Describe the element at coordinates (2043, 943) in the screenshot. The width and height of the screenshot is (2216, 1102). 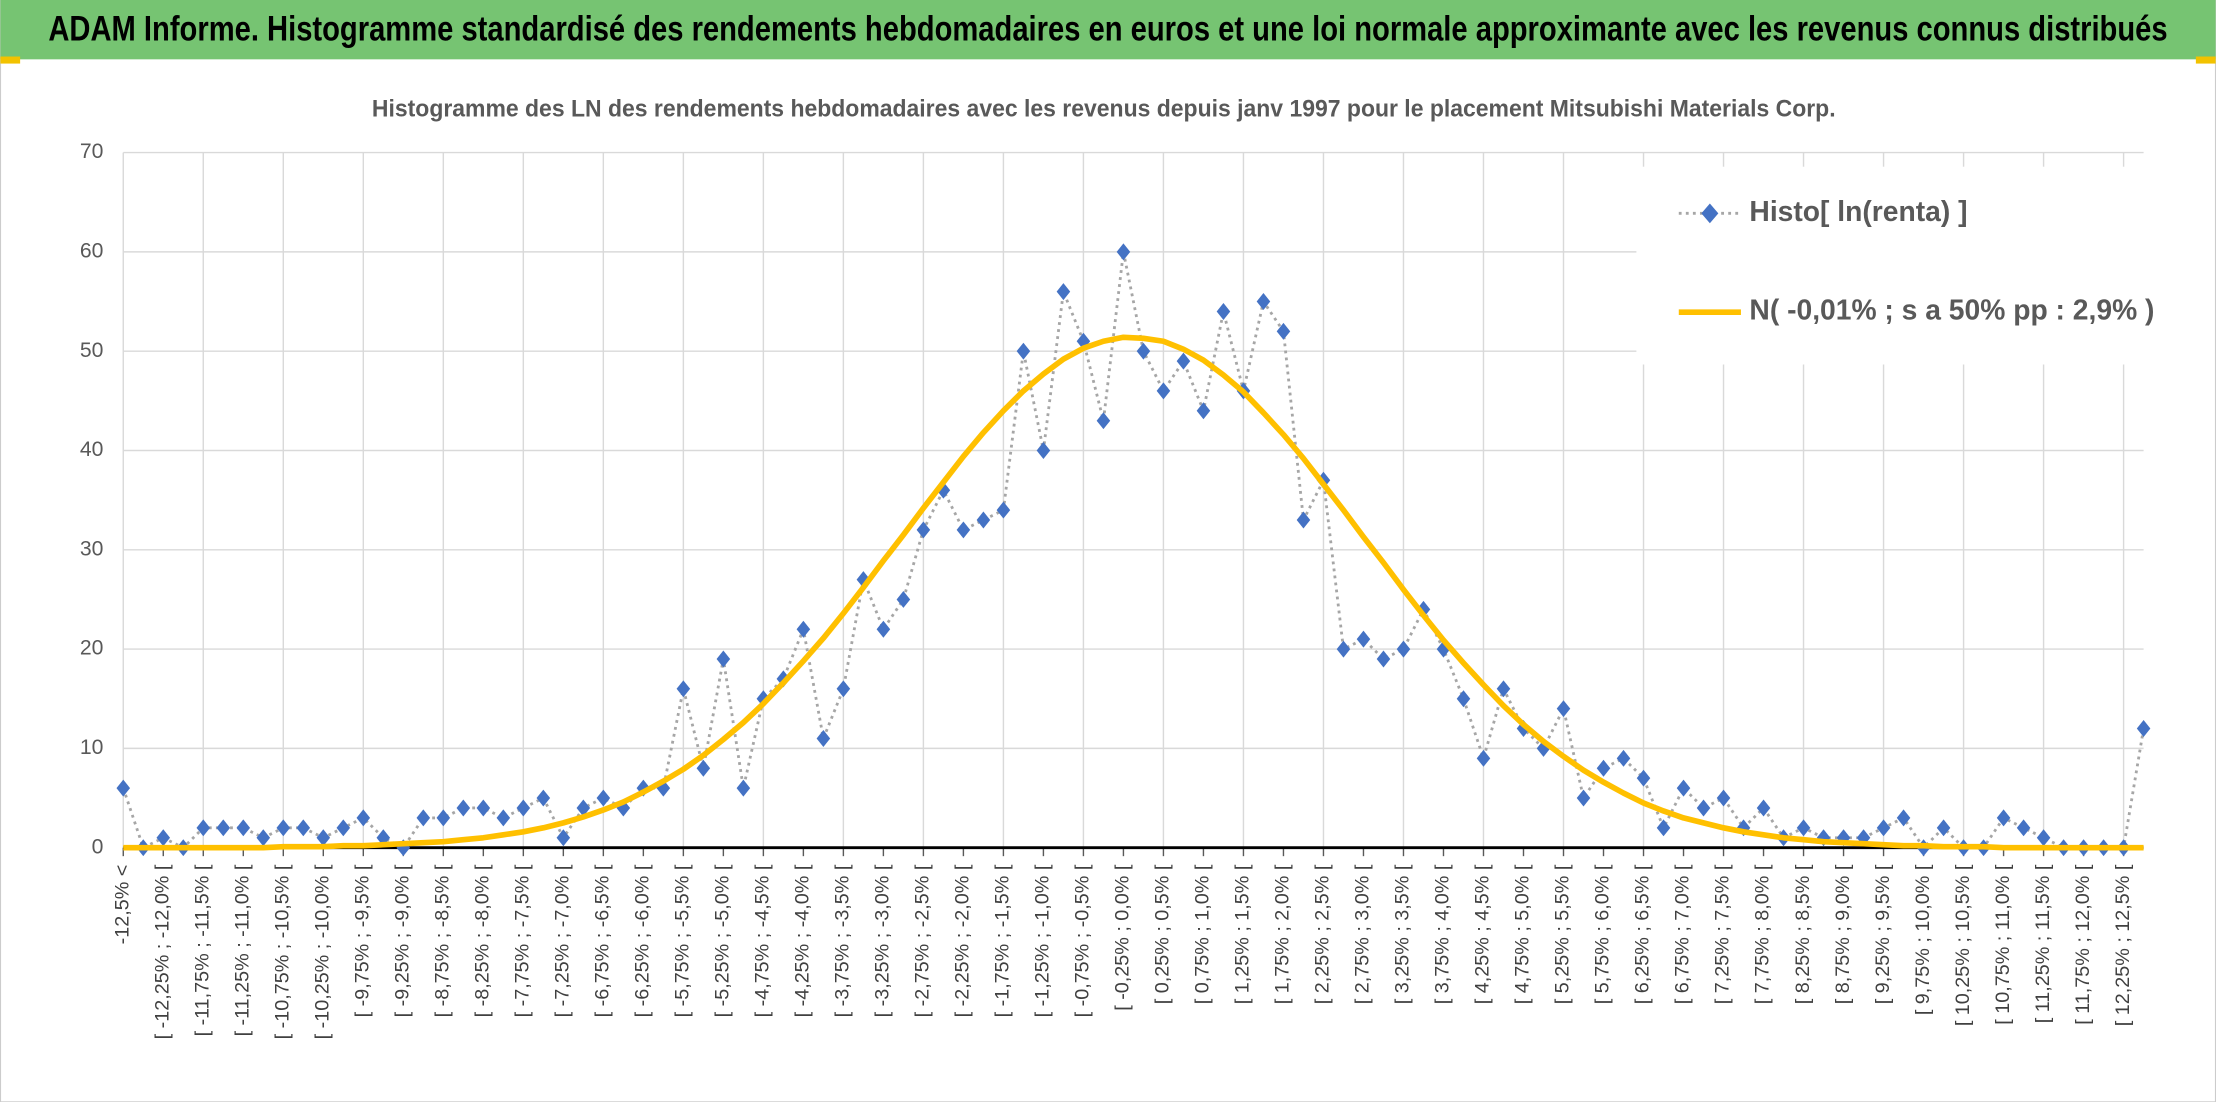
I see `x-tick-label: [ 11,25% ; 11,5% [` at that location.